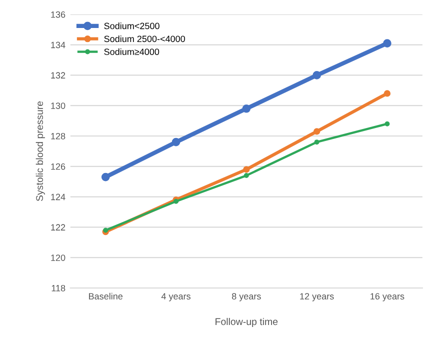  I want to click on x-tick-label: 4 years, so click(175, 297).